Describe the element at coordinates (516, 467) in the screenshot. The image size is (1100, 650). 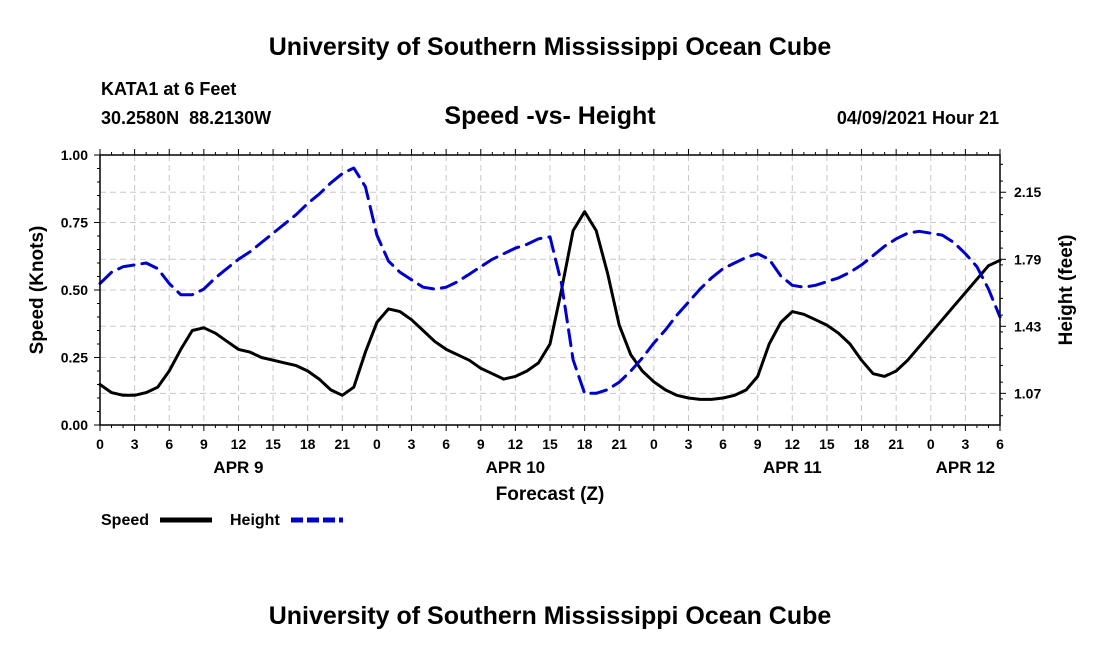
I see `date-label: APR 10` at that location.